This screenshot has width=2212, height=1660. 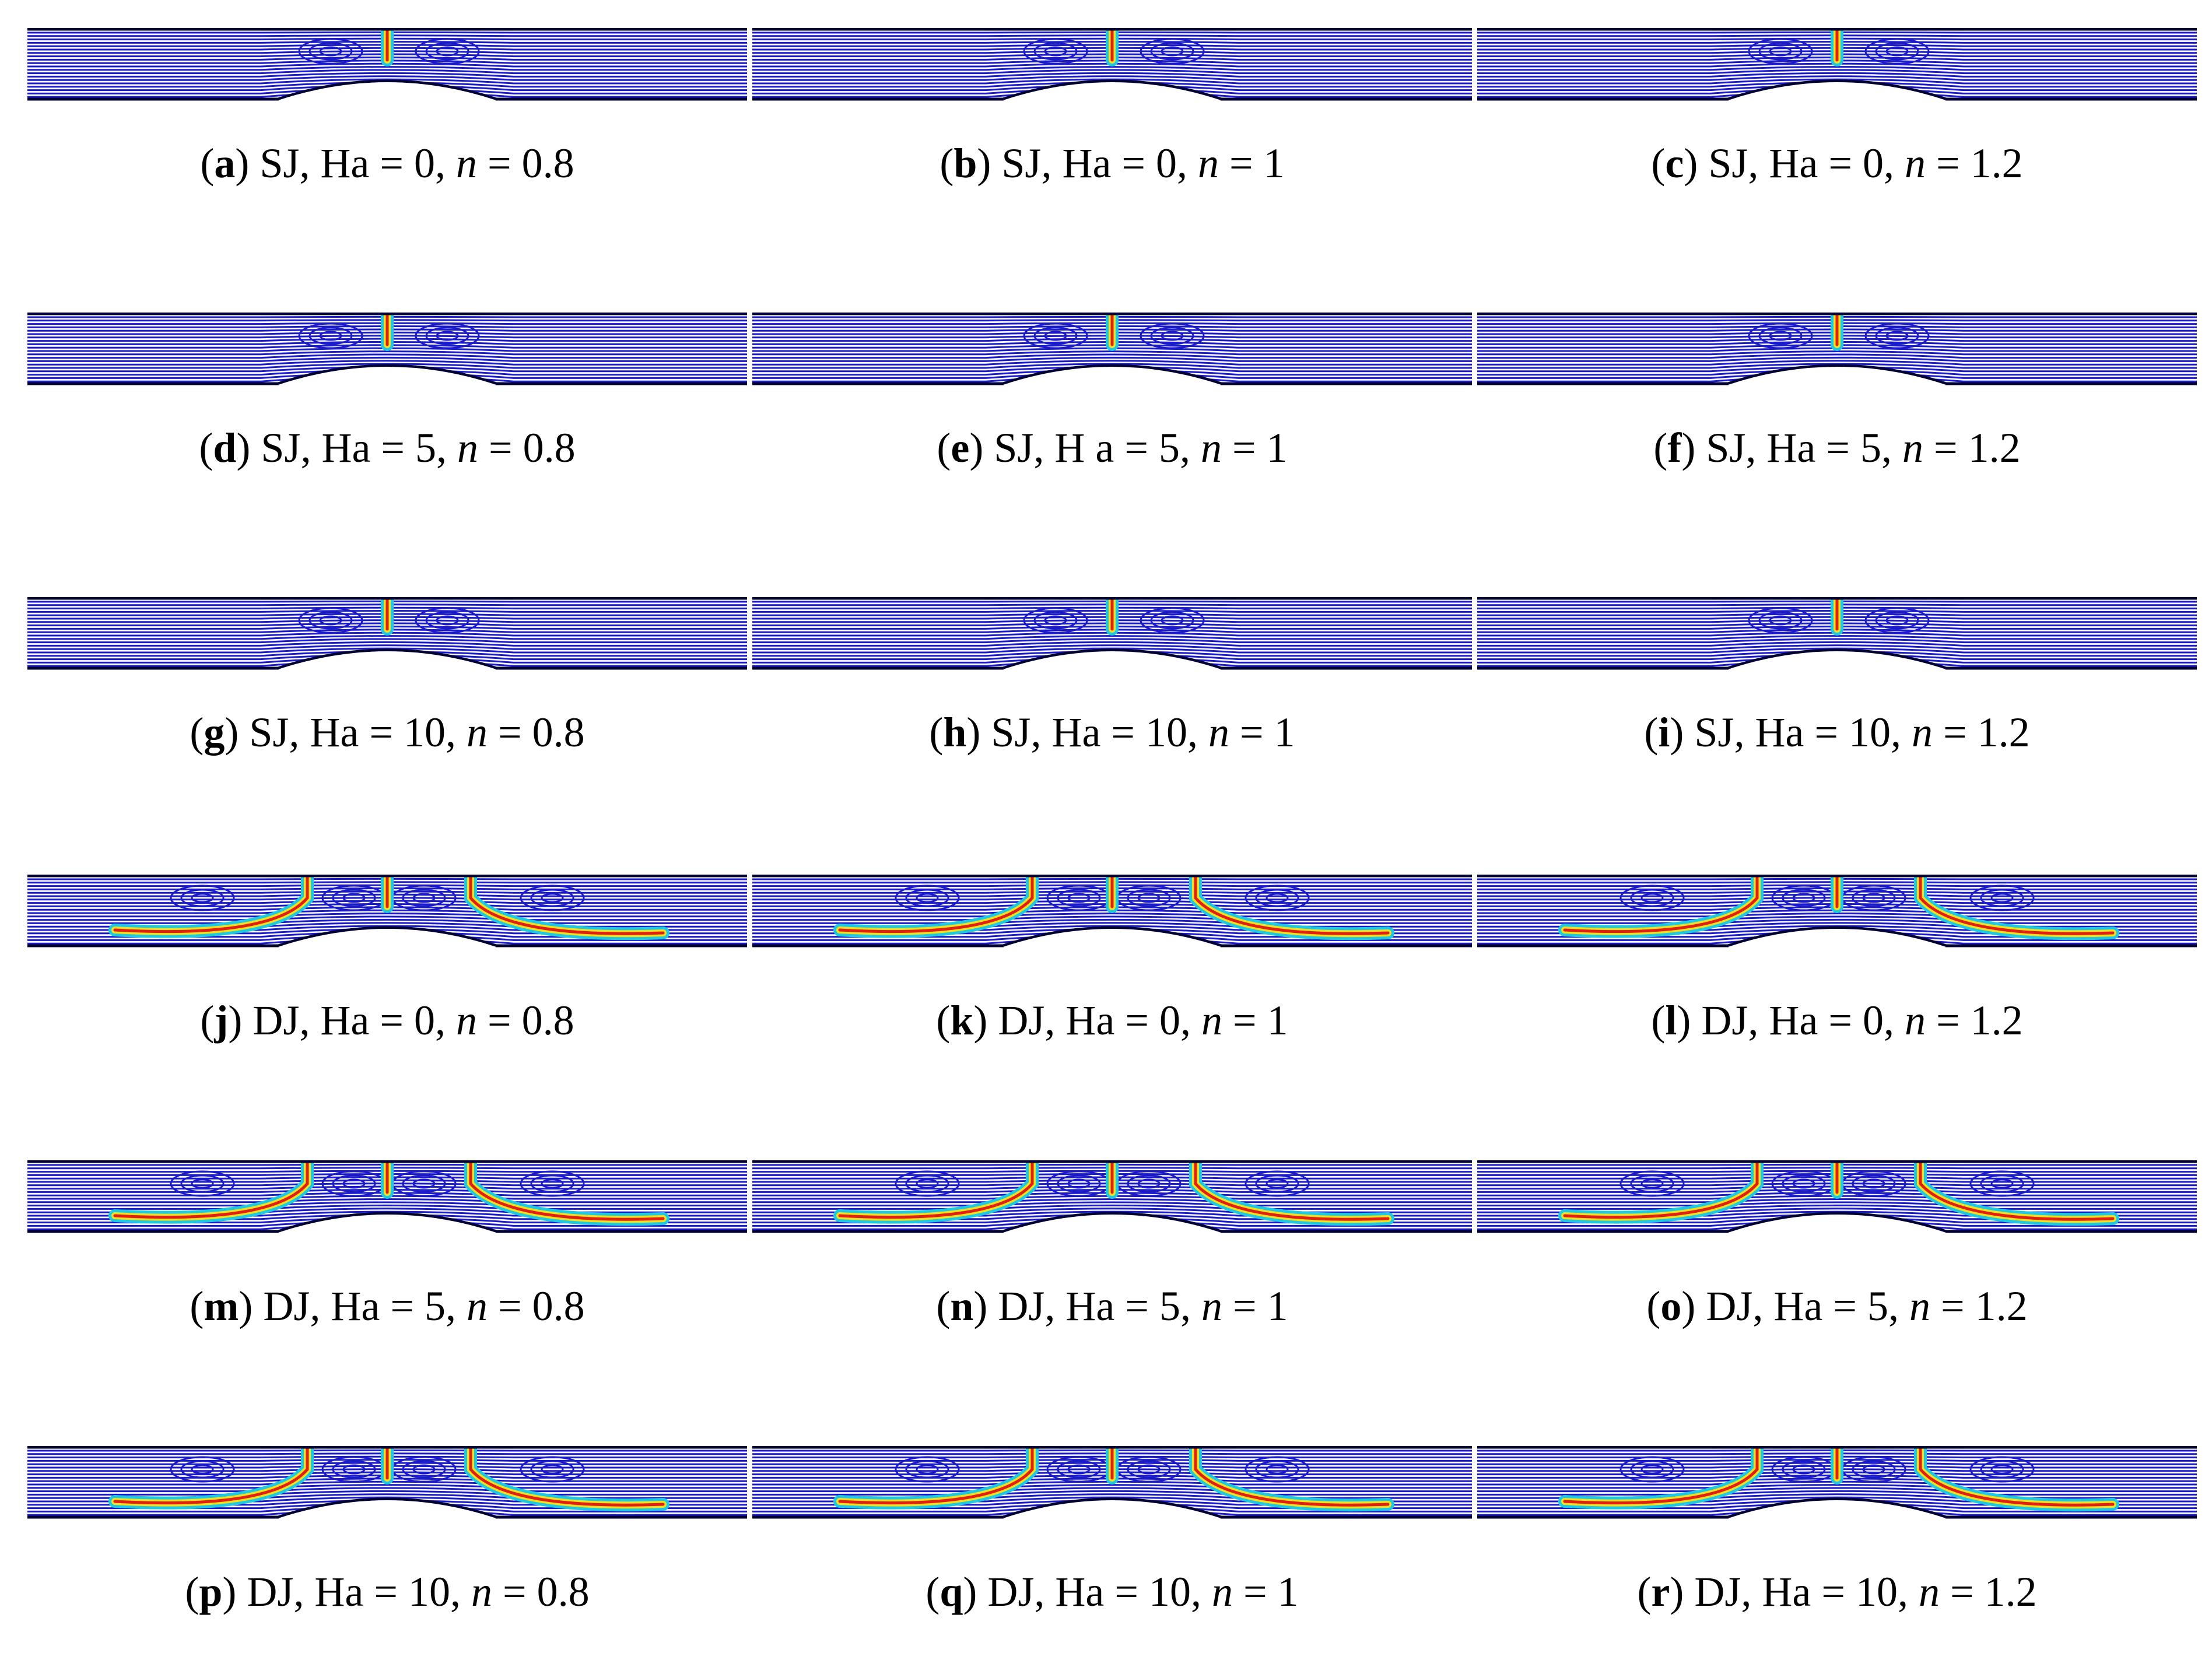 I want to click on flow-panel-q, so click(x=1112, y=1487).